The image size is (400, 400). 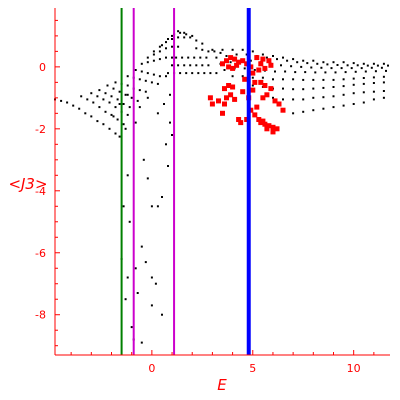 What do you see at coordinates (40, 315) in the screenshot?
I see `y-tick-label: -8` at bounding box center [40, 315].